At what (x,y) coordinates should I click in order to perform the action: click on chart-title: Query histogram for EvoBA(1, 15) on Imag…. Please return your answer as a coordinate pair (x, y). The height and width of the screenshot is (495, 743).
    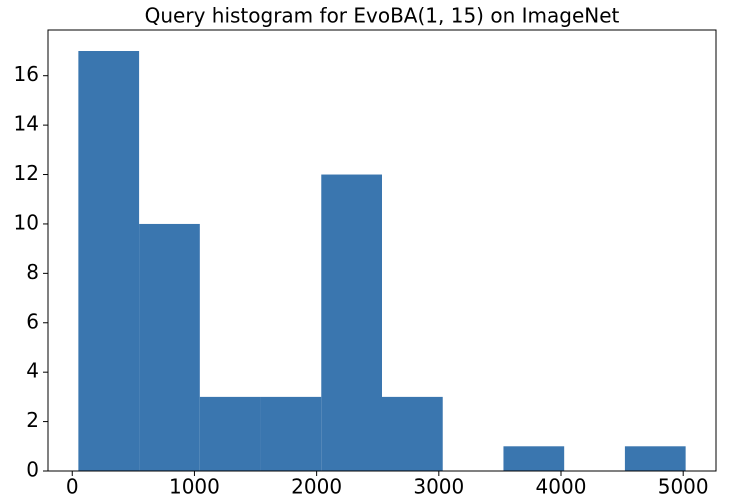
    Looking at the image, I should click on (382, 16).